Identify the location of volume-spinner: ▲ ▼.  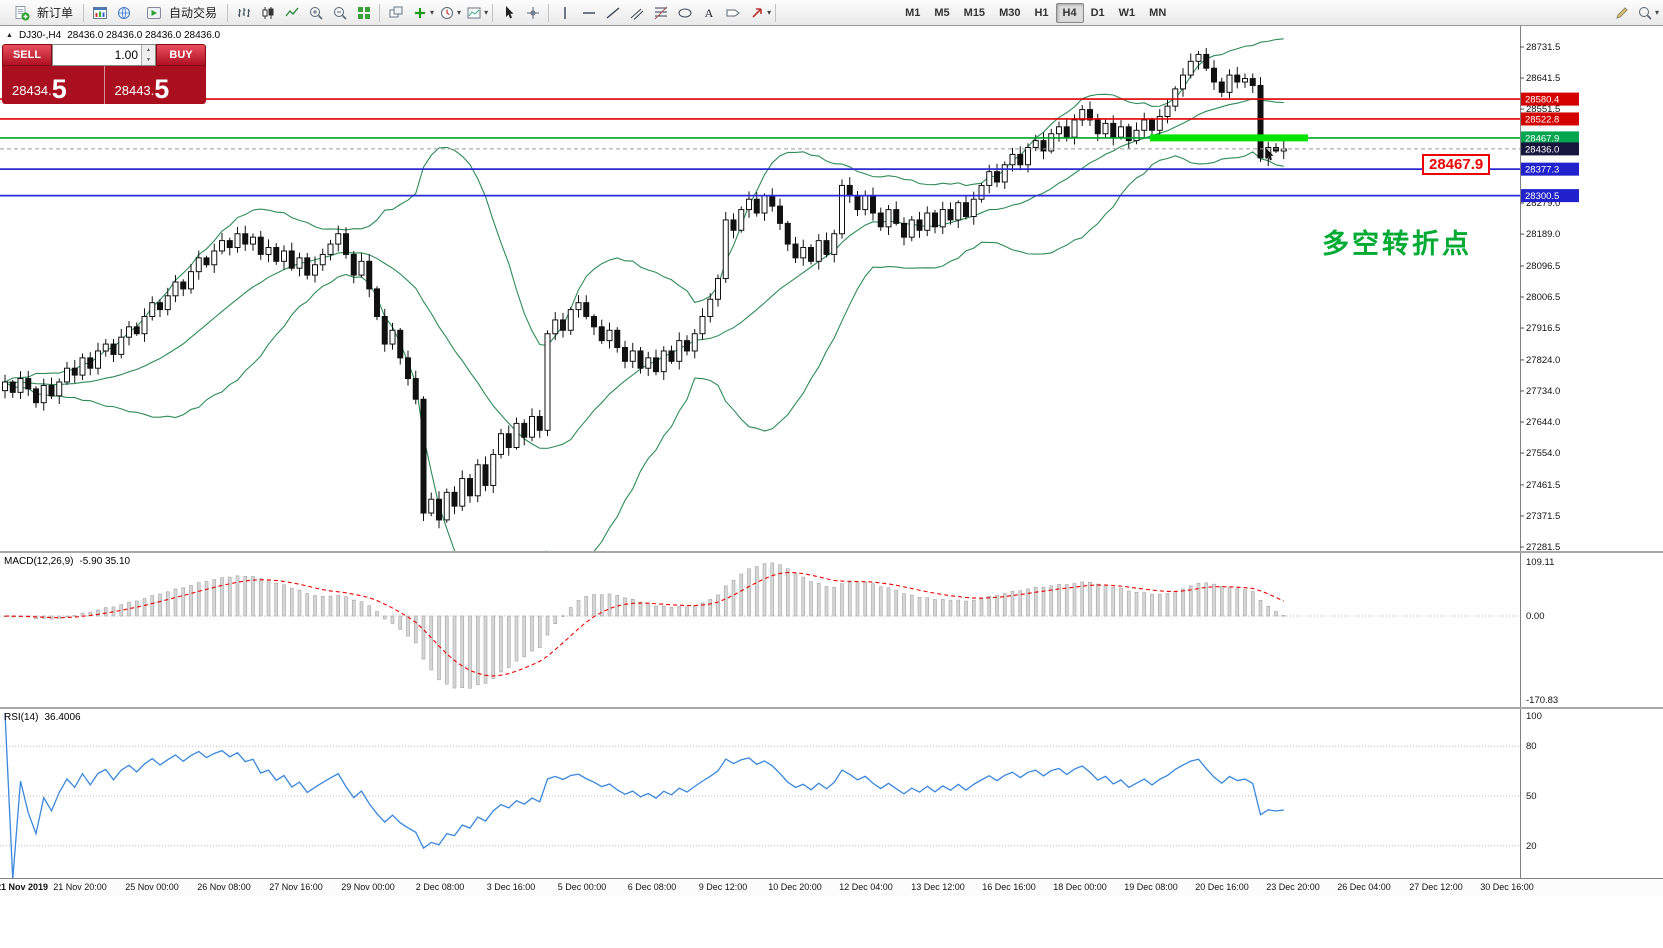
(148, 55).